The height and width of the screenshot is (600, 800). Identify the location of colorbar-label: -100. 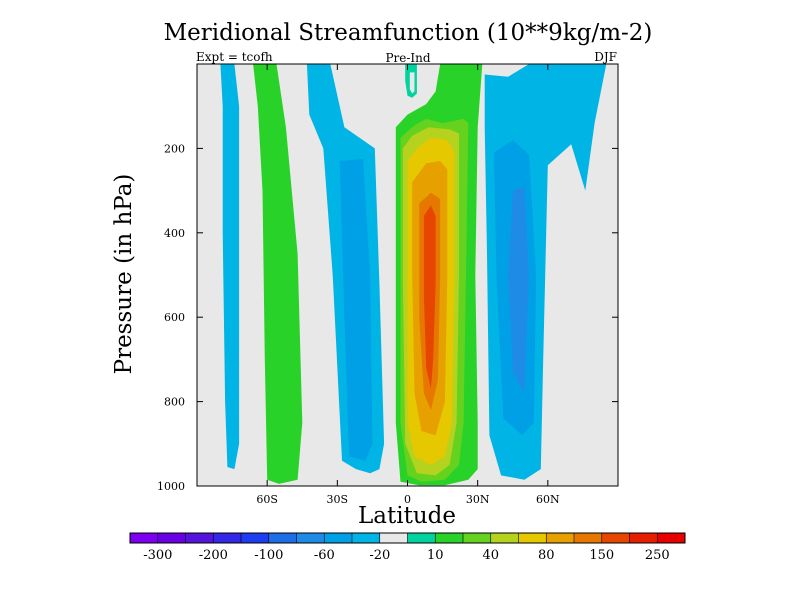
(268, 555).